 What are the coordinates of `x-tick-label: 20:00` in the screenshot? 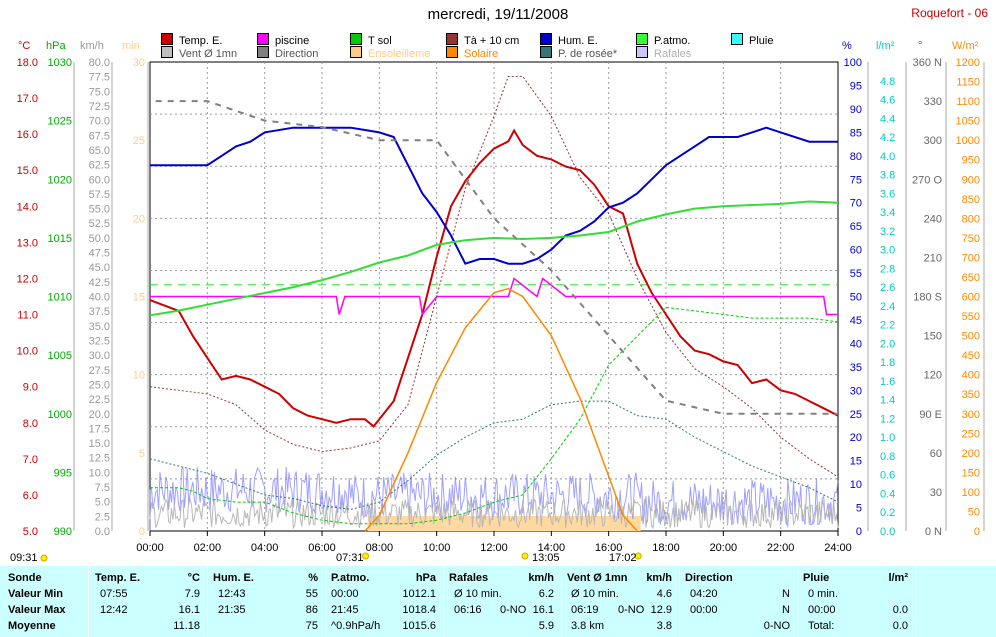 It's located at (724, 548).